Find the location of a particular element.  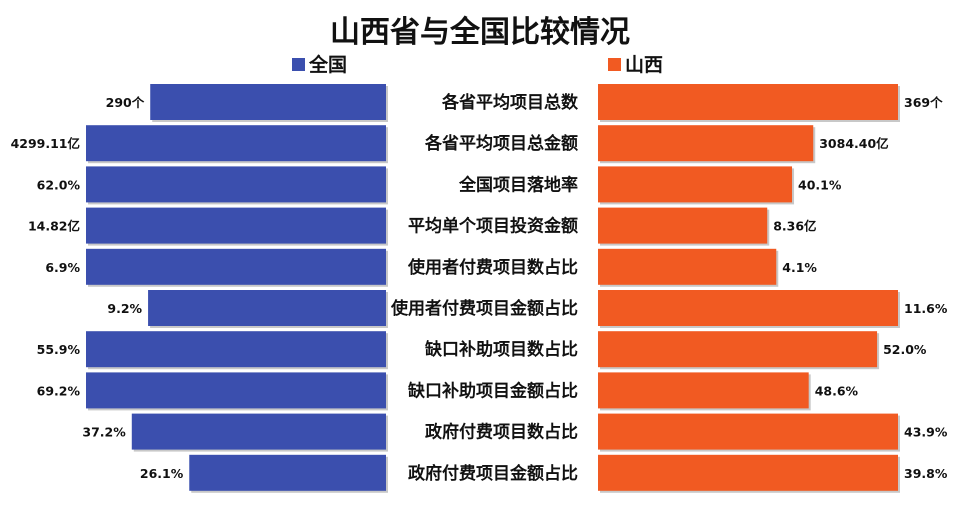

category-label: 各省平均项目总金额 is located at coordinates (501, 143).